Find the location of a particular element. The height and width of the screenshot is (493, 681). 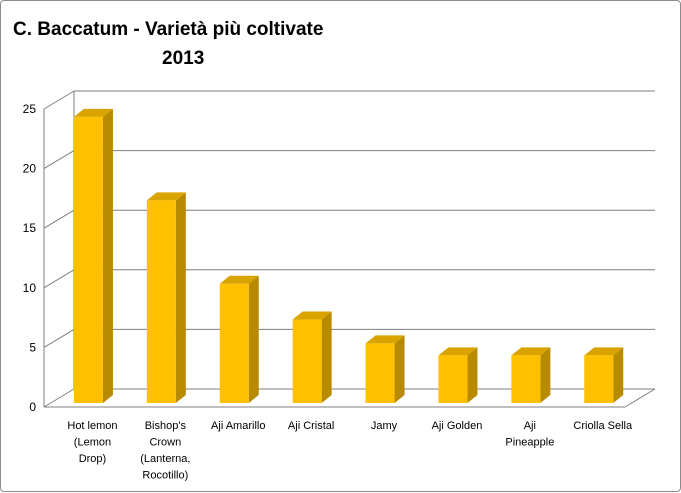

x-tick-label-2: Aji Amarillo is located at coordinates (238, 426).